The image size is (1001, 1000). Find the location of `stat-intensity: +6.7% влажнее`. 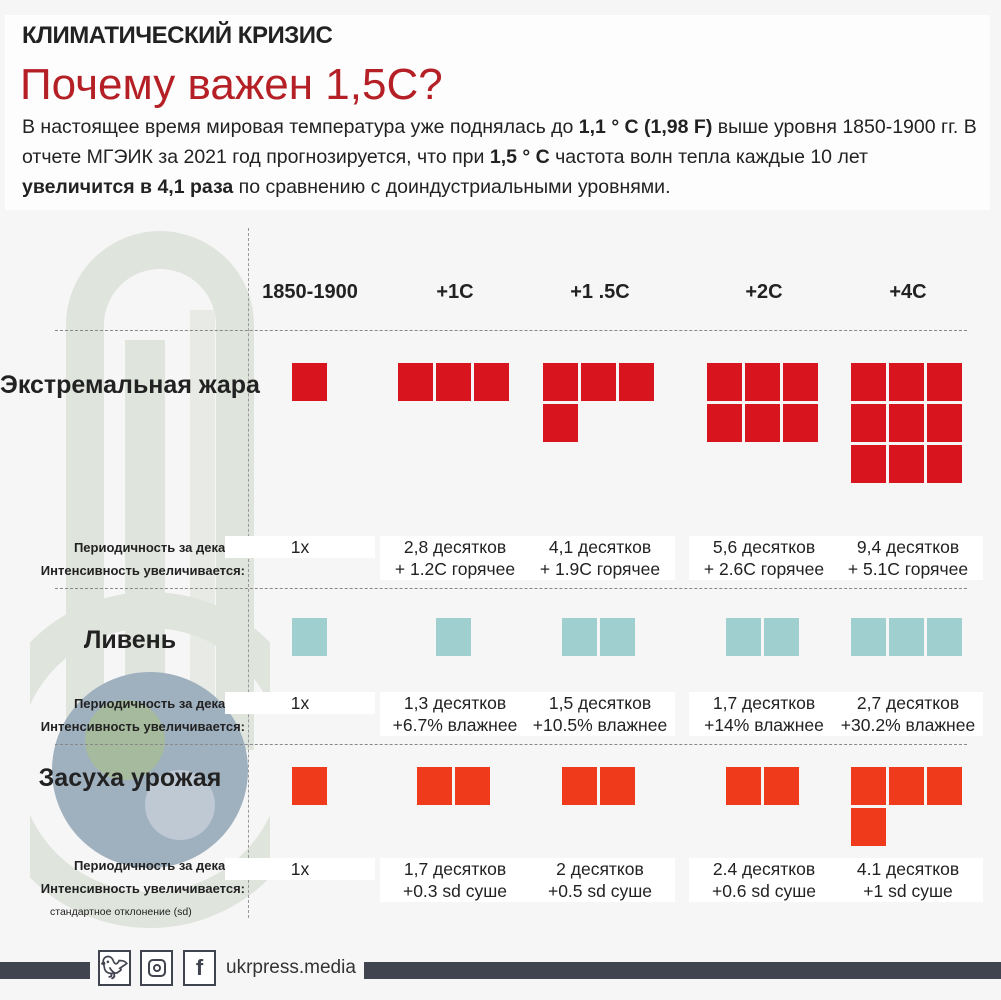

stat-intensity: +6.7% влажнее is located at coordinates (455, 725).